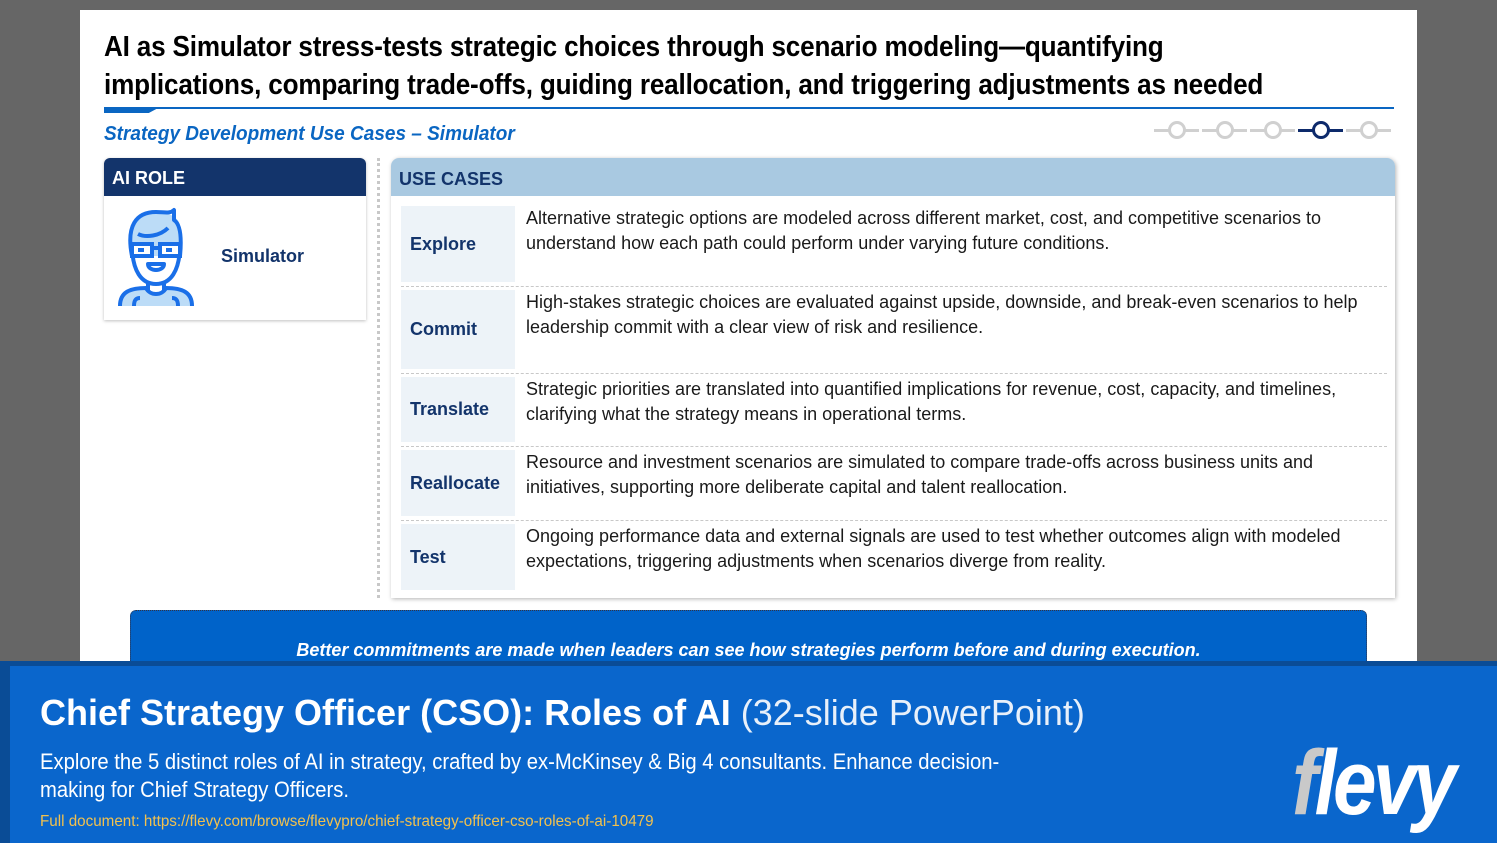 The image size is (1497, 843). Describe the element at coordinates (156, 257) in the screenshot. I see `person-with-glasses-icon` at that location.